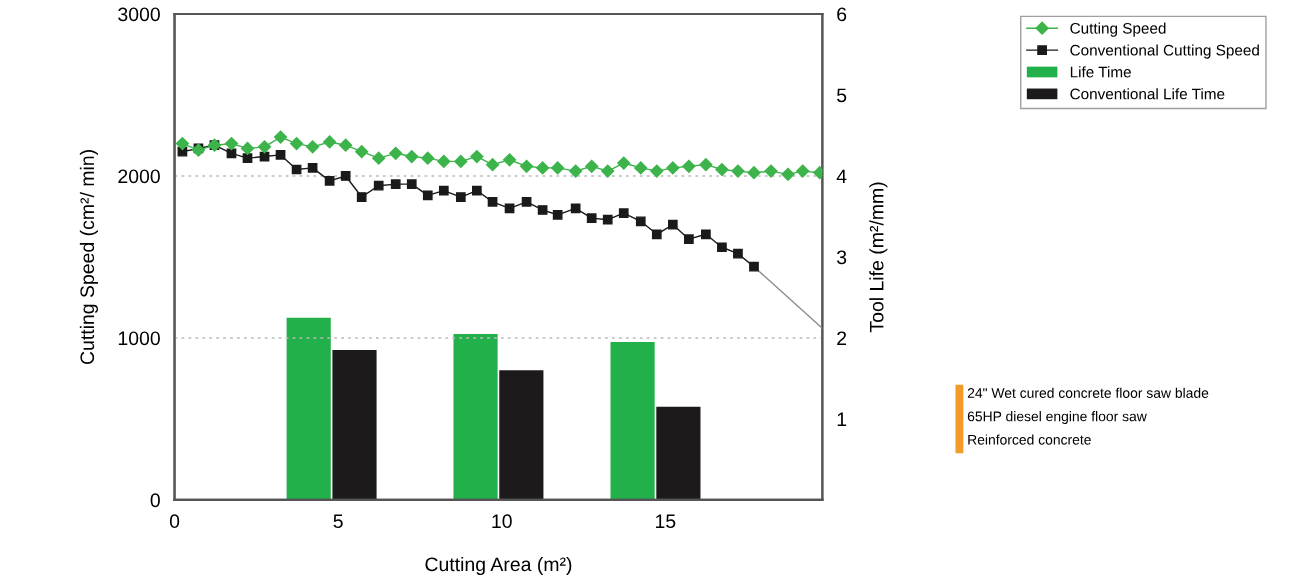 This screenshot has height=584, width=1293. What do you see at coordinates (841, 176) in the screenshot?
I see `y2-tick-label: 4` at bounding box center [841, 176].